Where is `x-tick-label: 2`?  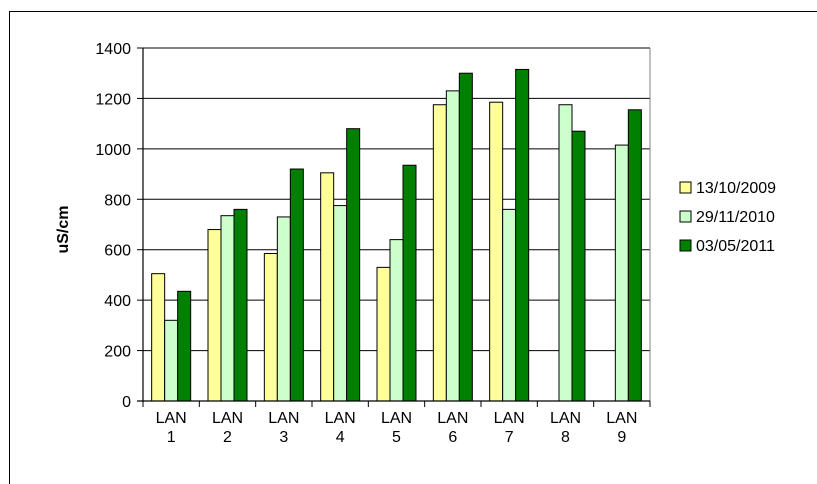 x-tick-label: 2 is located at coordinates (227, 437).